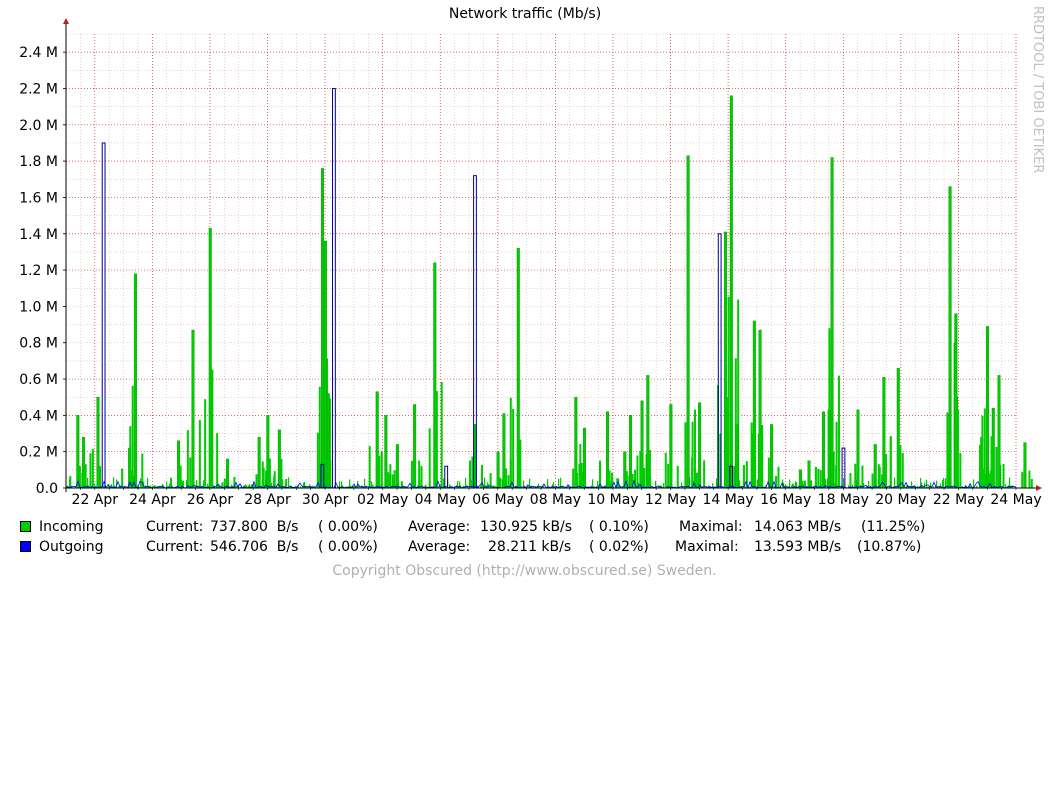 The width and height of the screenshot is (1049, 797). What do you see at coordinates (670, 500) in the screenshot?
I see `x-tick-label: 12 May` at bounding box center [670, 500].